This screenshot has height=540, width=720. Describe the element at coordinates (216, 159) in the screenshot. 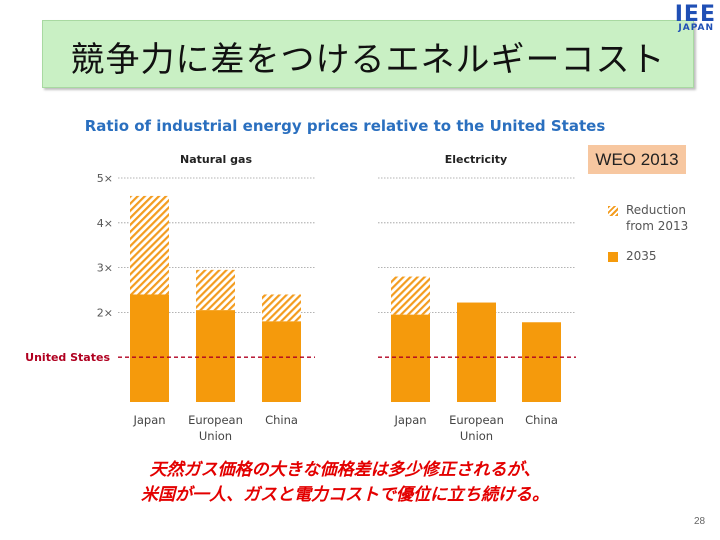

I see `panel-title: Natural gas` at that location.